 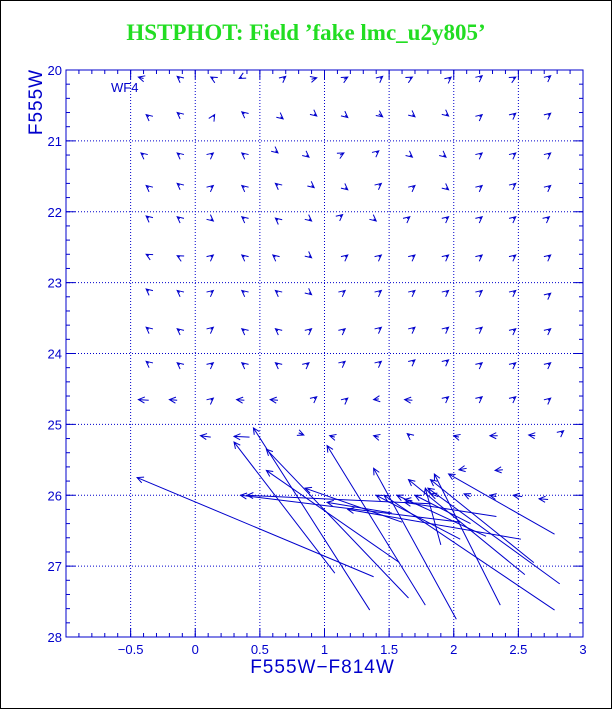 I want to click on x-tick-label: 2, so click(x=453, y=649).